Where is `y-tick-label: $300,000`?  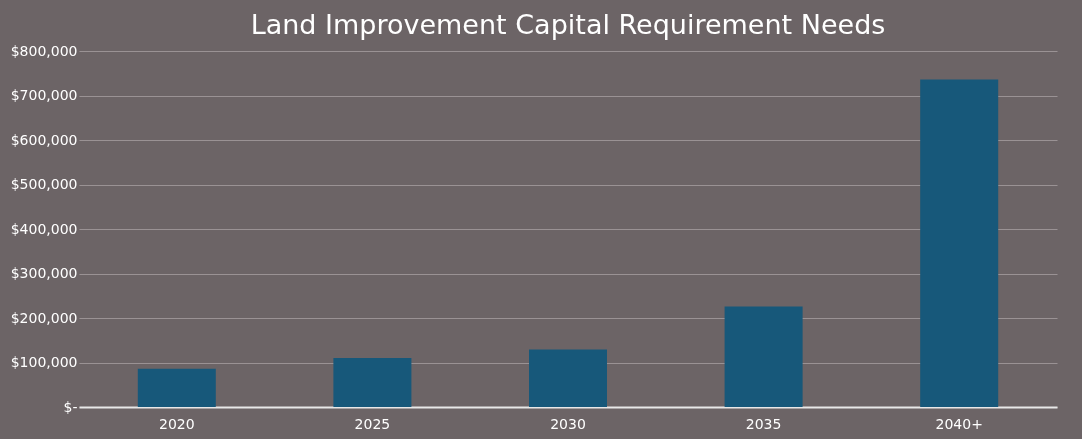
y-tick-label: $300,000 is located at coordinates (44, 273).